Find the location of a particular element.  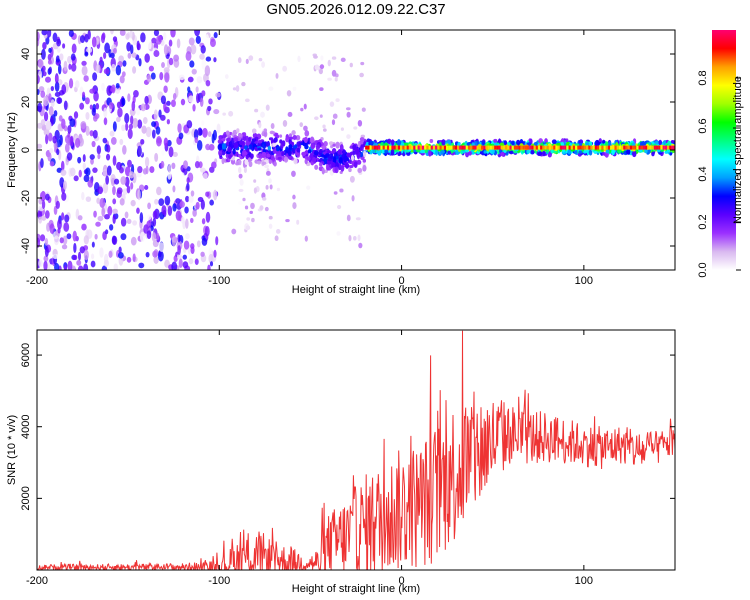

spectrogram-x-tick-label: -100 is located at coordinates (219, 281).